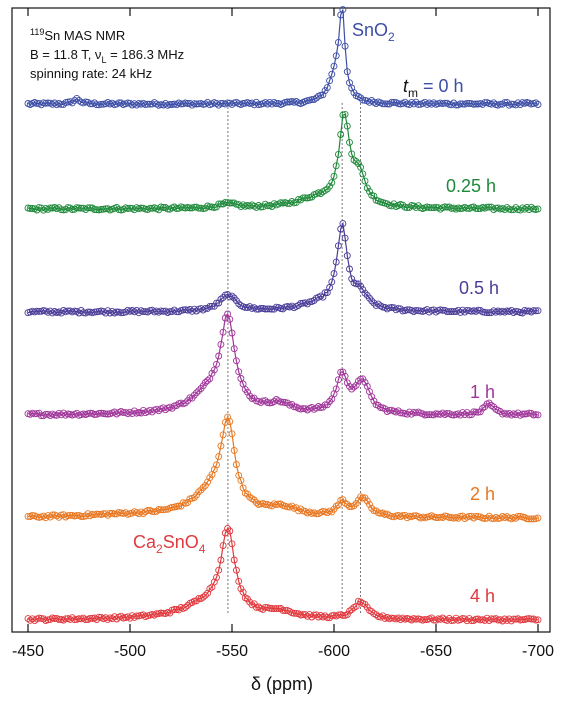 This screenshot has height=702, width=563. I want to click on x-tick-label: -550, so click(232, 651).